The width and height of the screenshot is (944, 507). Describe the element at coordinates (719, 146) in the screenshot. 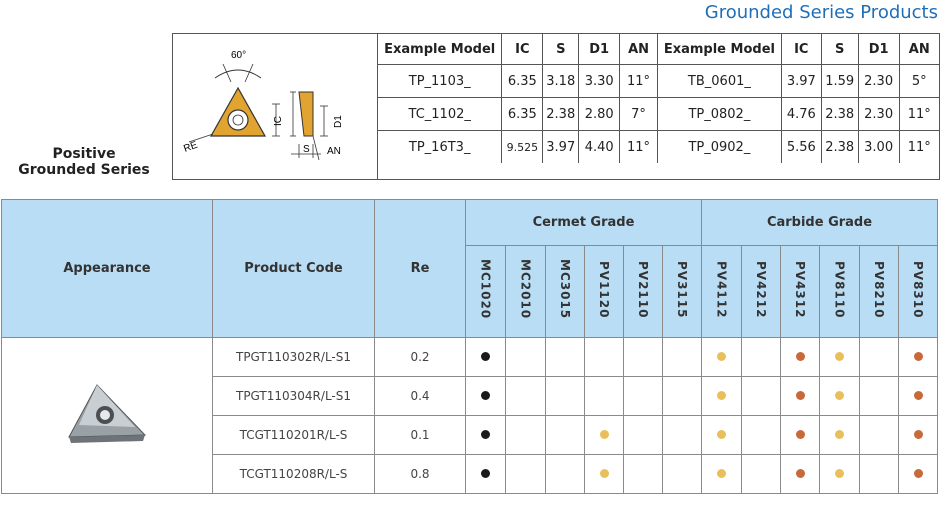

I see `spec-cell: TP_0902_` at that location.